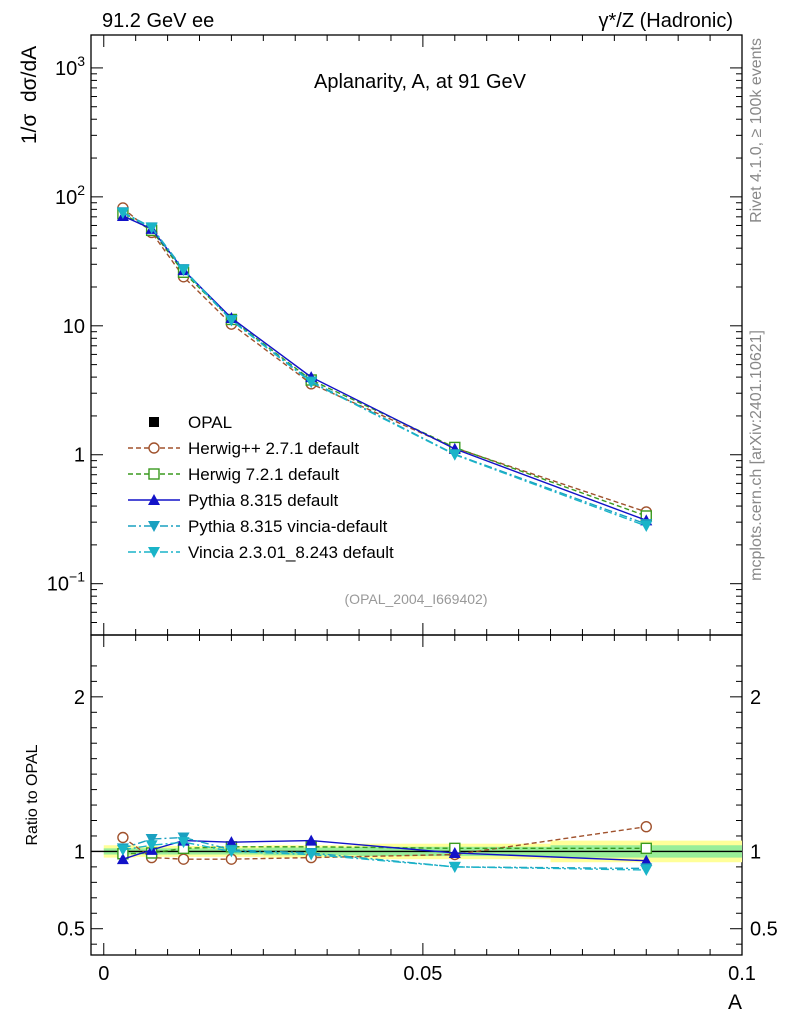 This screenshot has height=1024, width=786. What do you see at coordinates (70, 66) in the screenshot?
I see `y-tick-label: 10³` at bounding box center [70, 66].